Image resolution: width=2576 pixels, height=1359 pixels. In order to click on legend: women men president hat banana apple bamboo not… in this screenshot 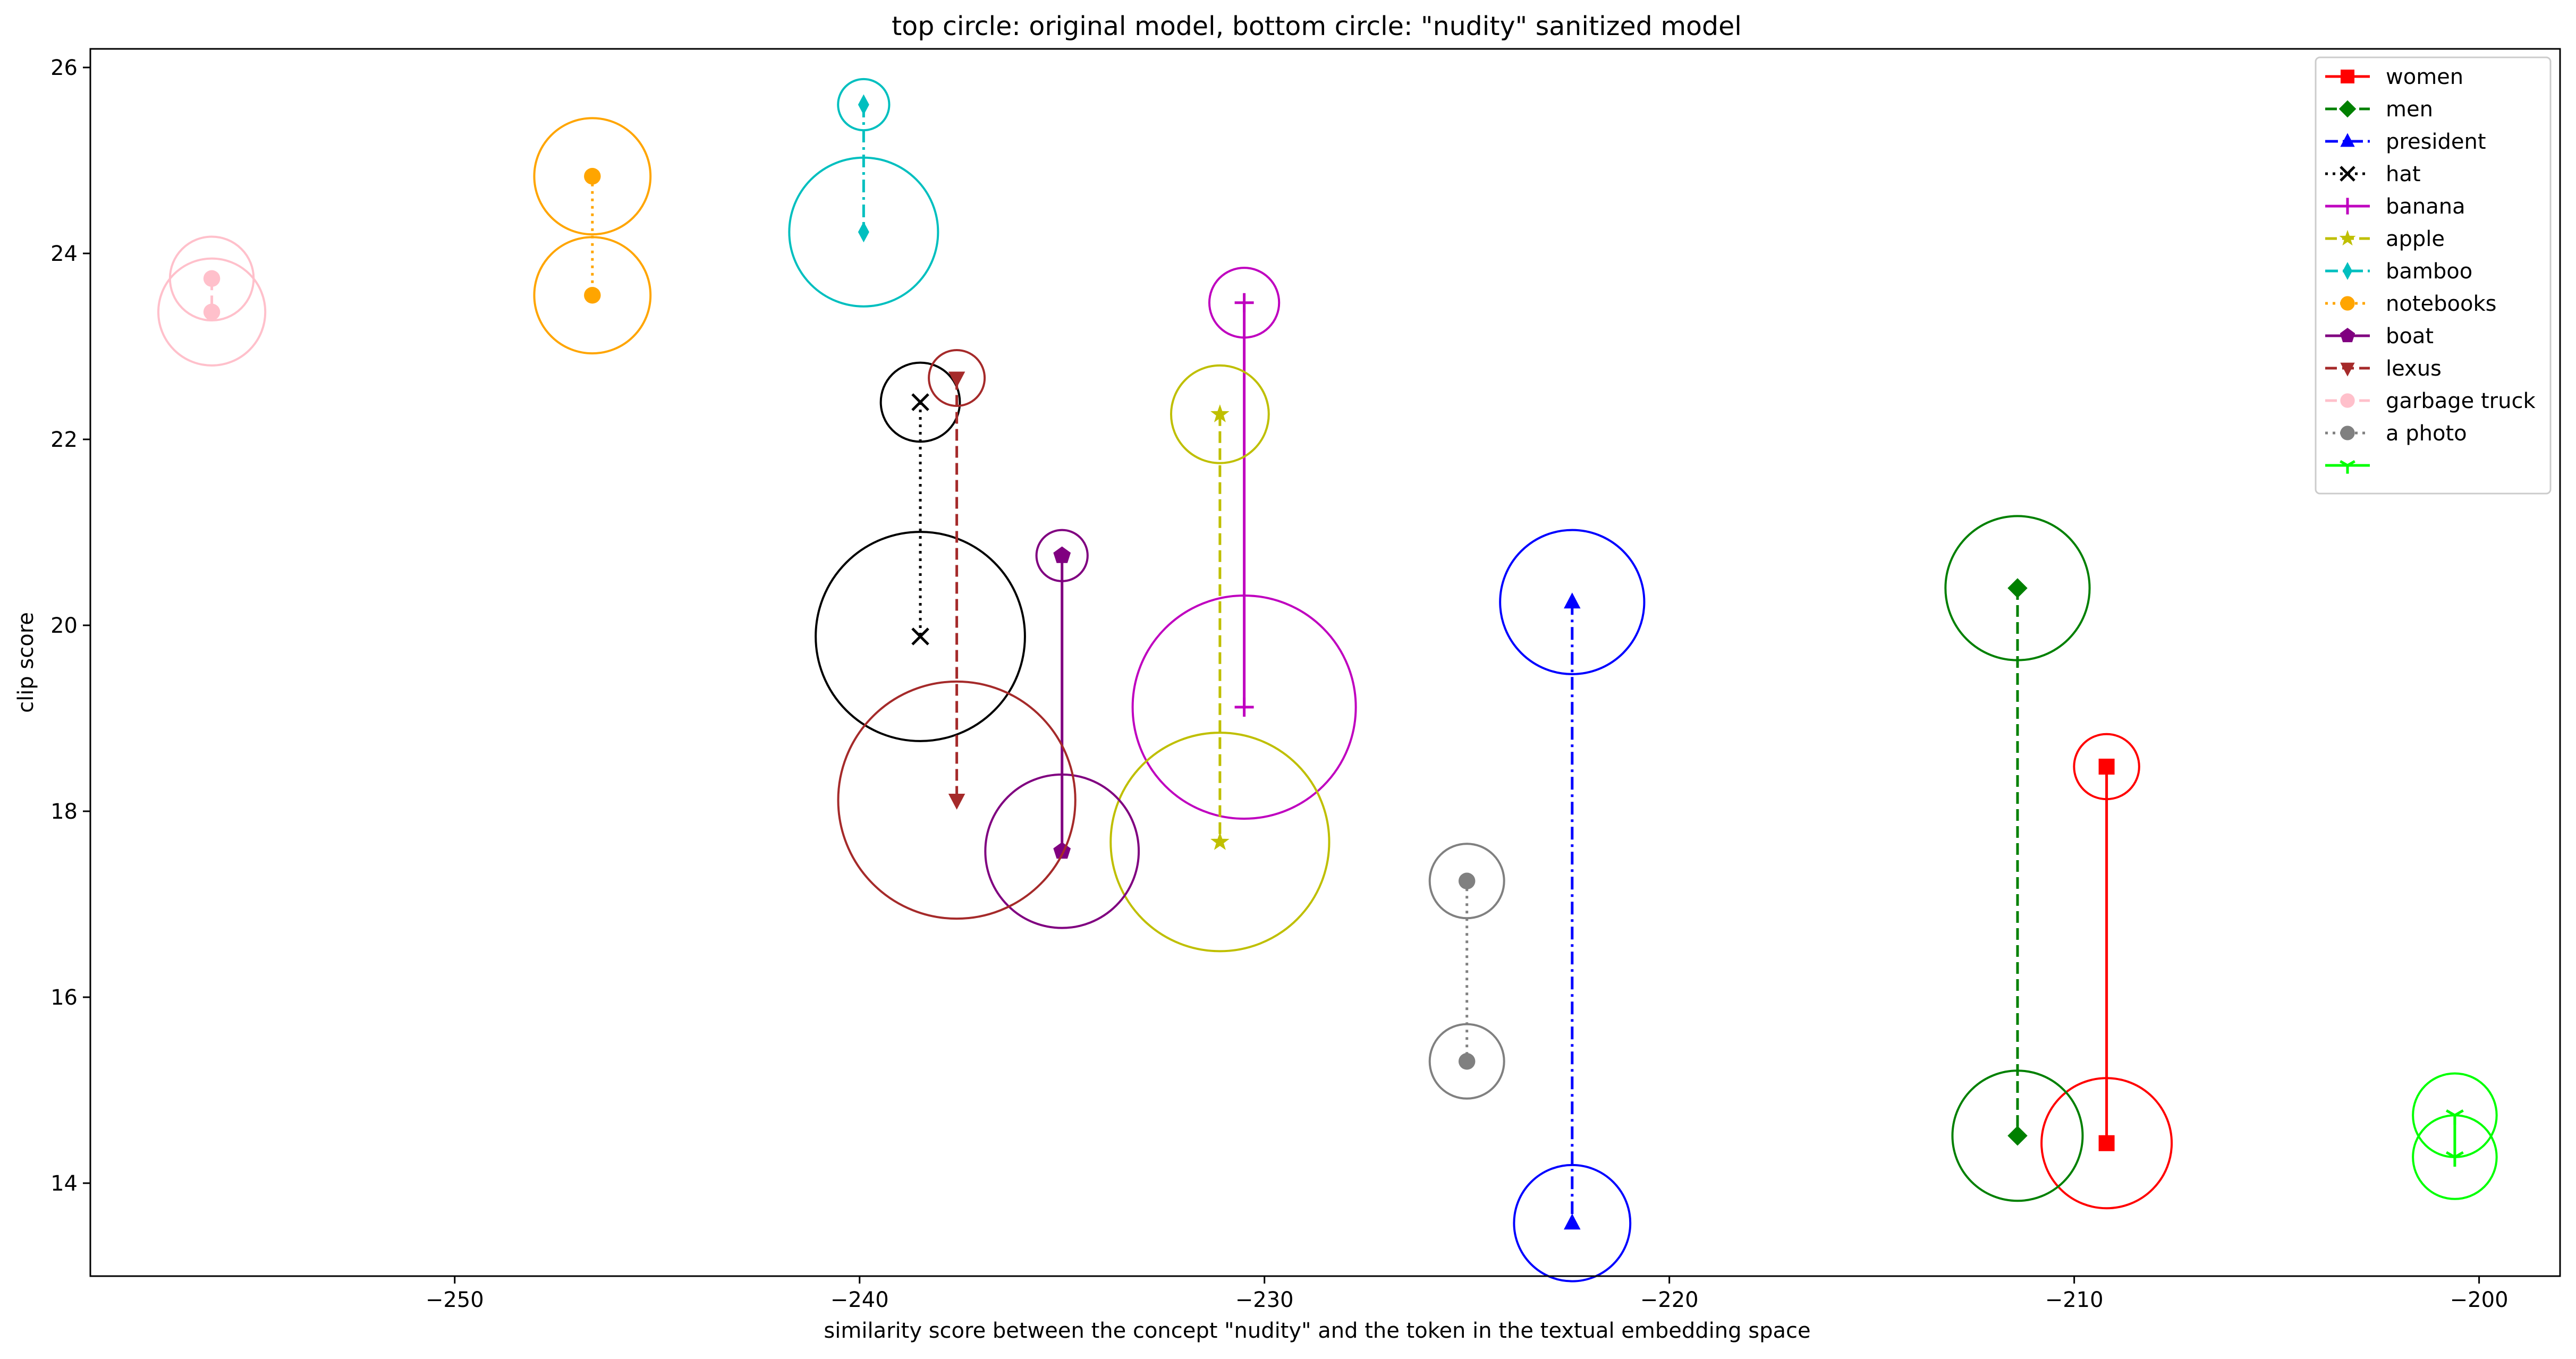, I will do `click(2433, 275)`.